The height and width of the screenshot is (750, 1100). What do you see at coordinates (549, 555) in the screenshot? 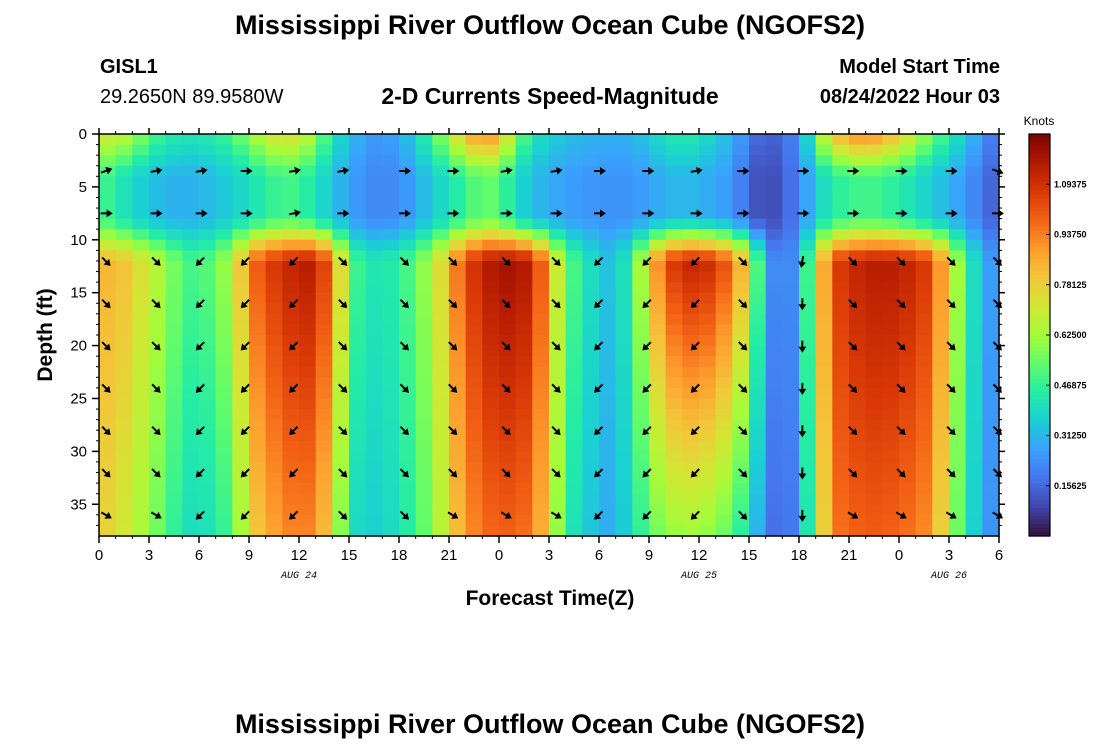
I see `x-tick-label: 3` at bounding box center [549, 555].